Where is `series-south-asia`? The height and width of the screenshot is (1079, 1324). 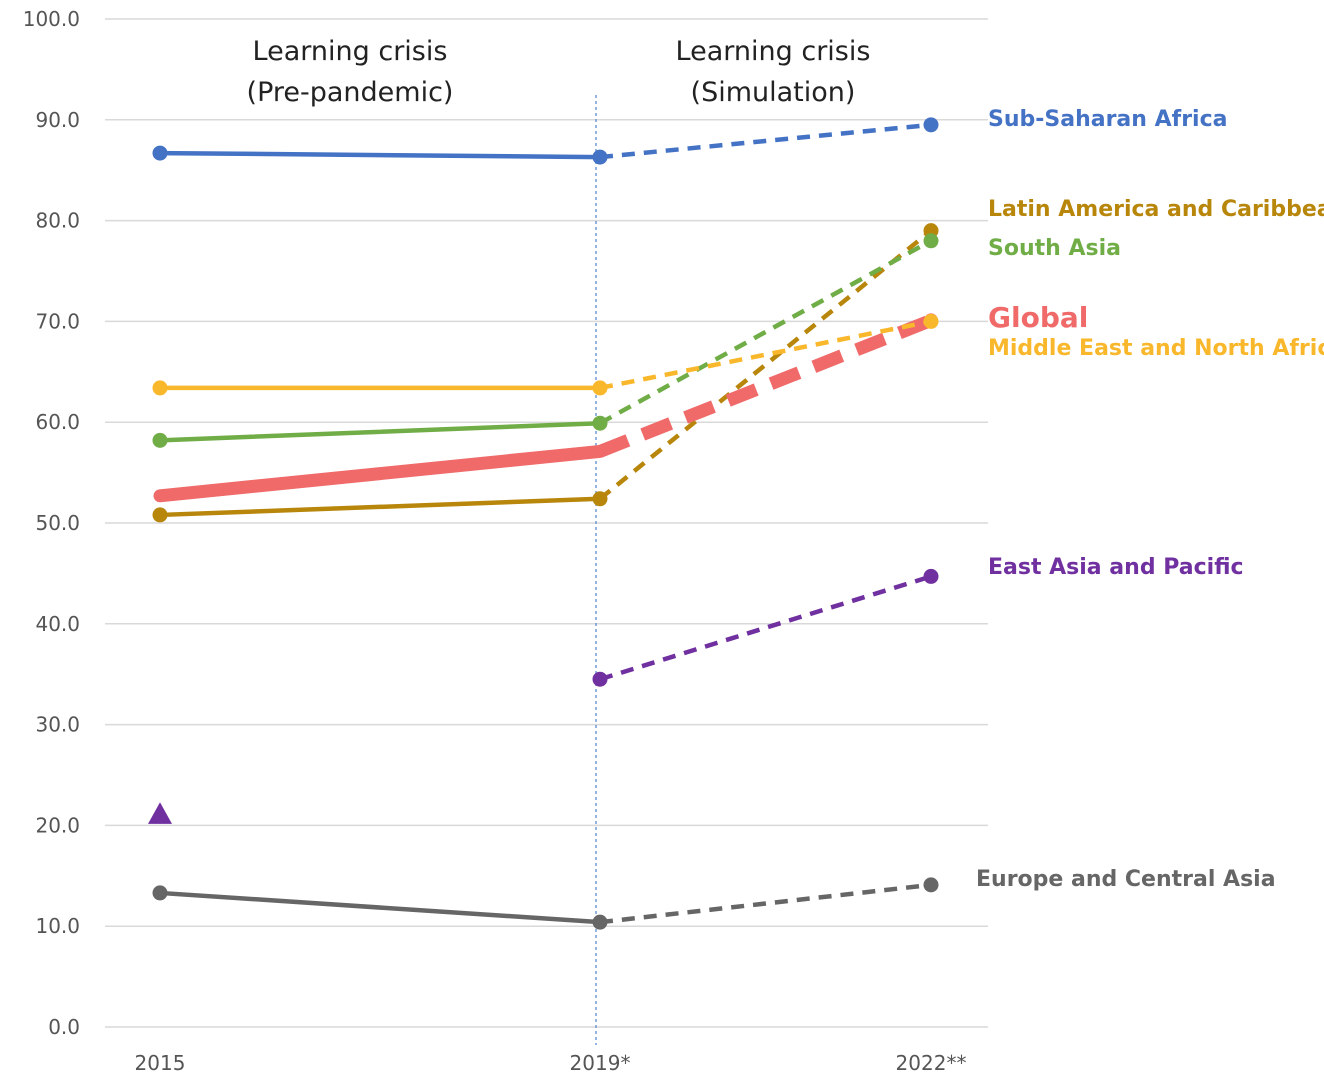 series-south-asia is located at coordinates (545, 340).